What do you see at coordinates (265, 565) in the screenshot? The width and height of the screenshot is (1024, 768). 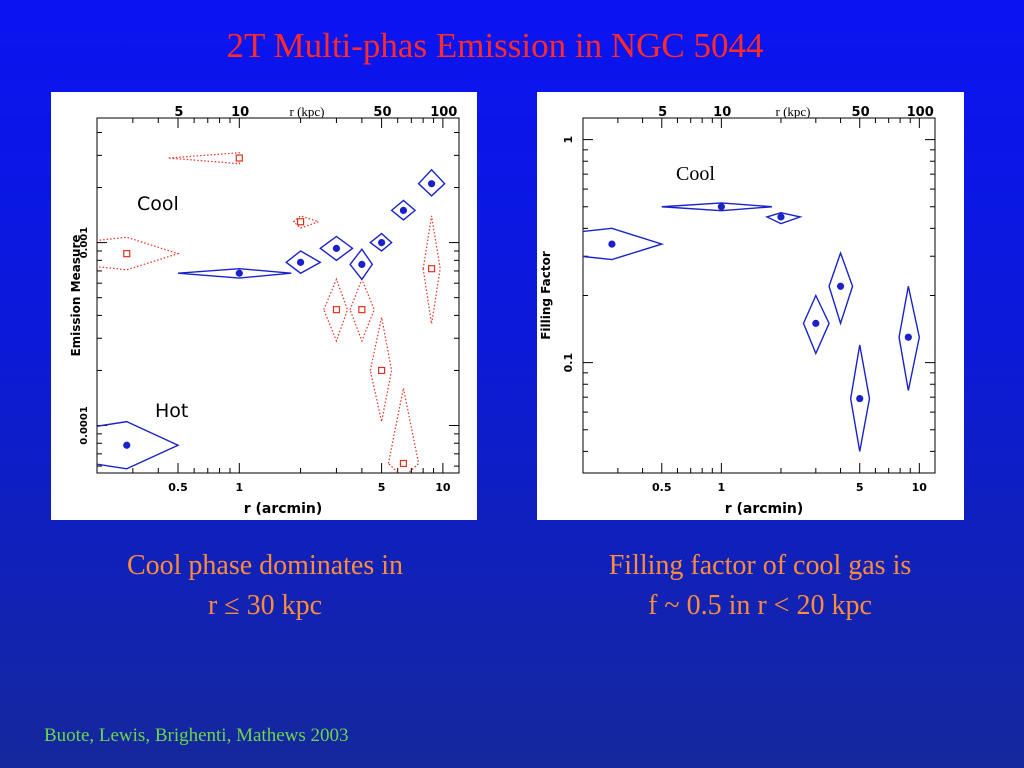 I see `caption-left-line1: Cool phase dominates in` at bounding box center [265, 565].